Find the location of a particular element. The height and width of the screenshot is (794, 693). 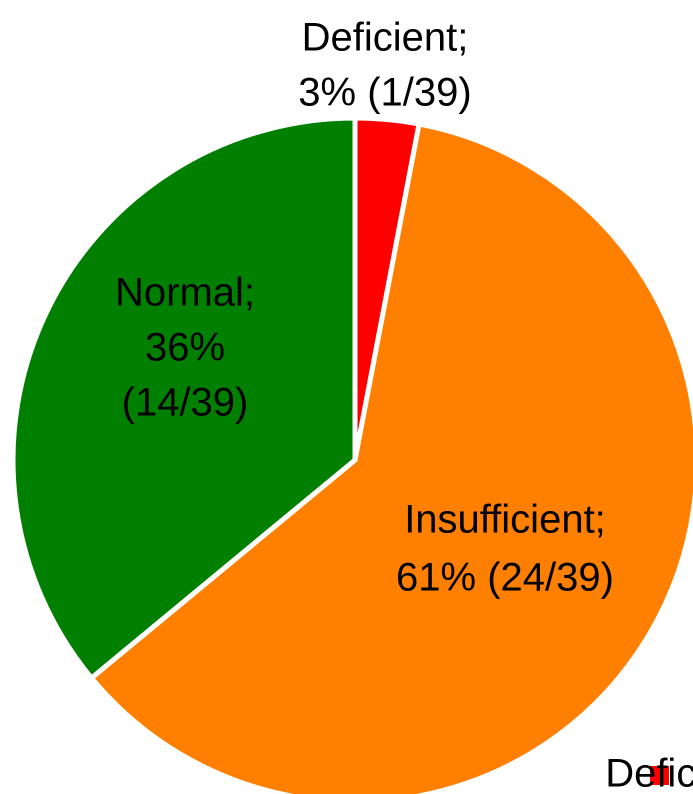

data-label: Insufficient; is located at coordinates (505, 520).